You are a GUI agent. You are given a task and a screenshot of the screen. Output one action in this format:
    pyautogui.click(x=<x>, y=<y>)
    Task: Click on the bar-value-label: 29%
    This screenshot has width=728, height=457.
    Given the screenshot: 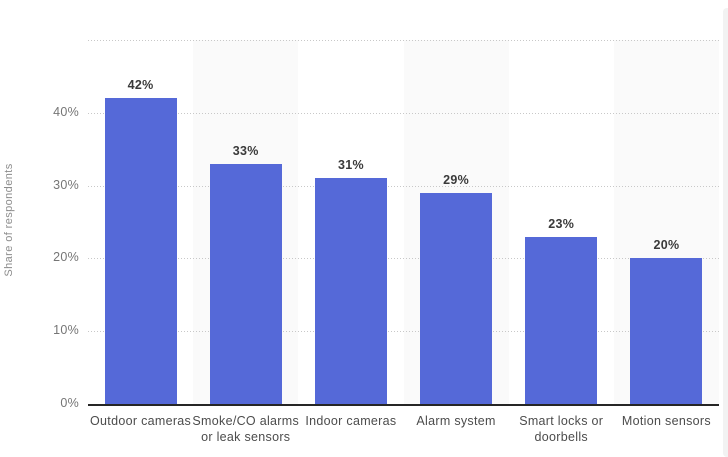 What is the action you would take?
    pyautogui.click(x=456, y=179)
    